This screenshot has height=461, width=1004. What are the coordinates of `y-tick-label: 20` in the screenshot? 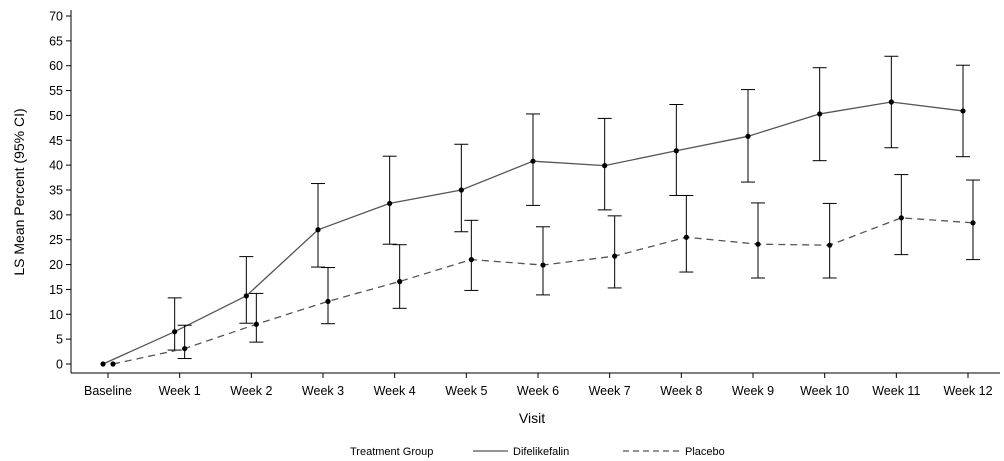 It's located at (56, 265).